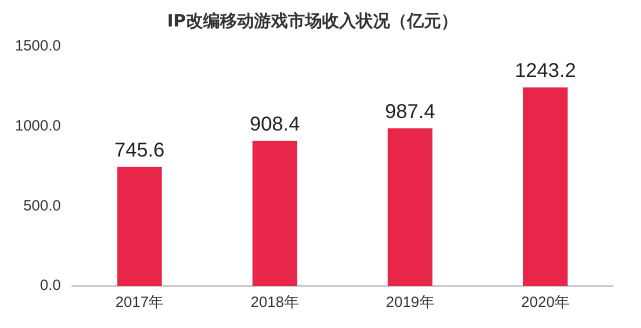 The width and height of the screenshot is (641, 328). What do you see at coordinates (275, 124) in the screenshot?
I see `data-label: 908.4` at bounding box center [275, 124].